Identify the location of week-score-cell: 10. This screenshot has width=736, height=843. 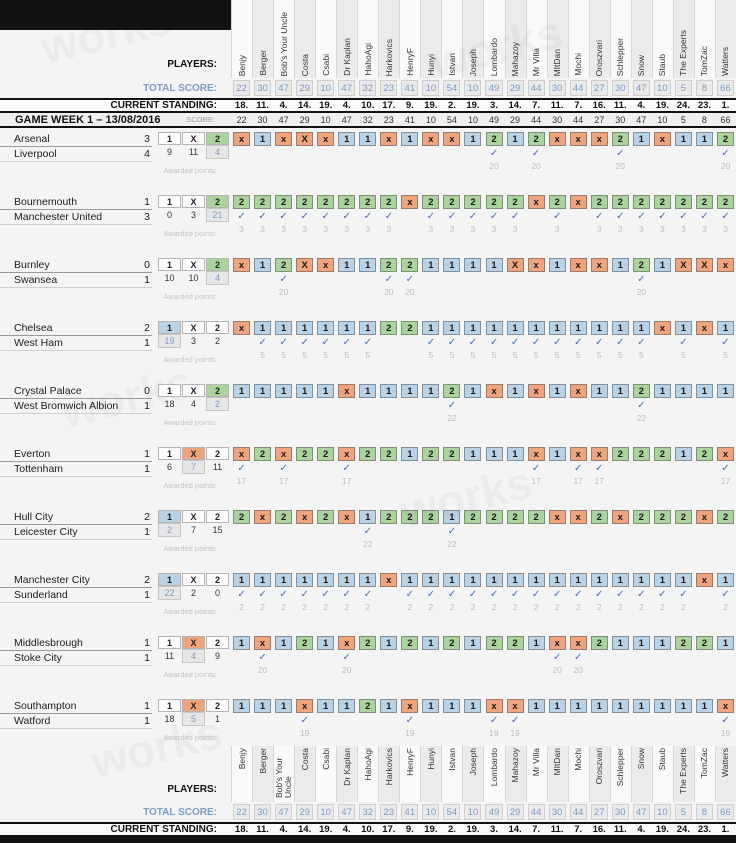
(325, 119).